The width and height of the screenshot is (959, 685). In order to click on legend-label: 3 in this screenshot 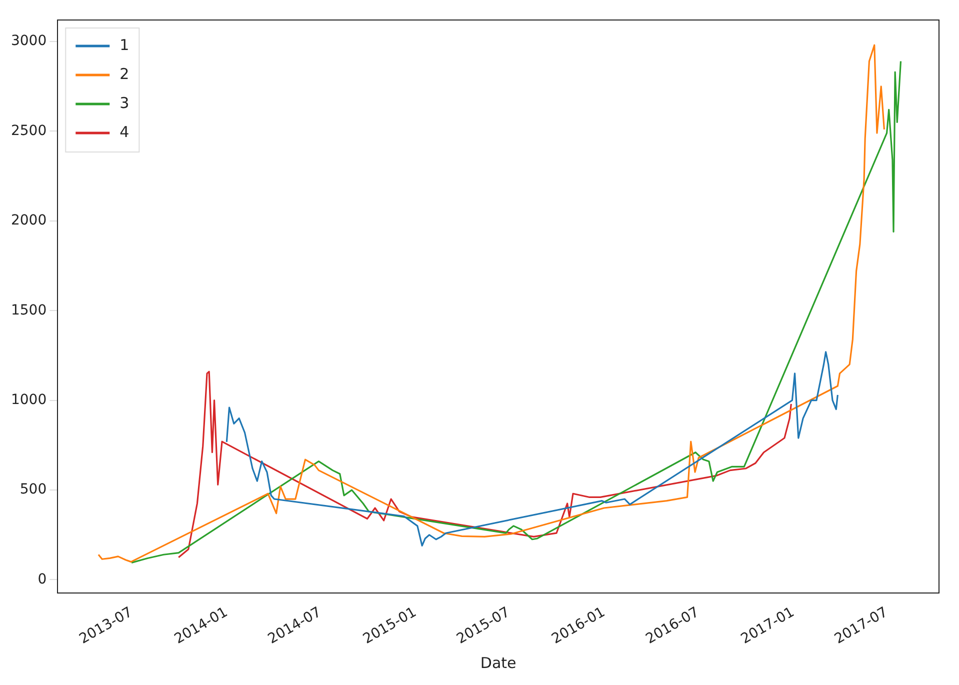, I will do `click(125, 103)`.